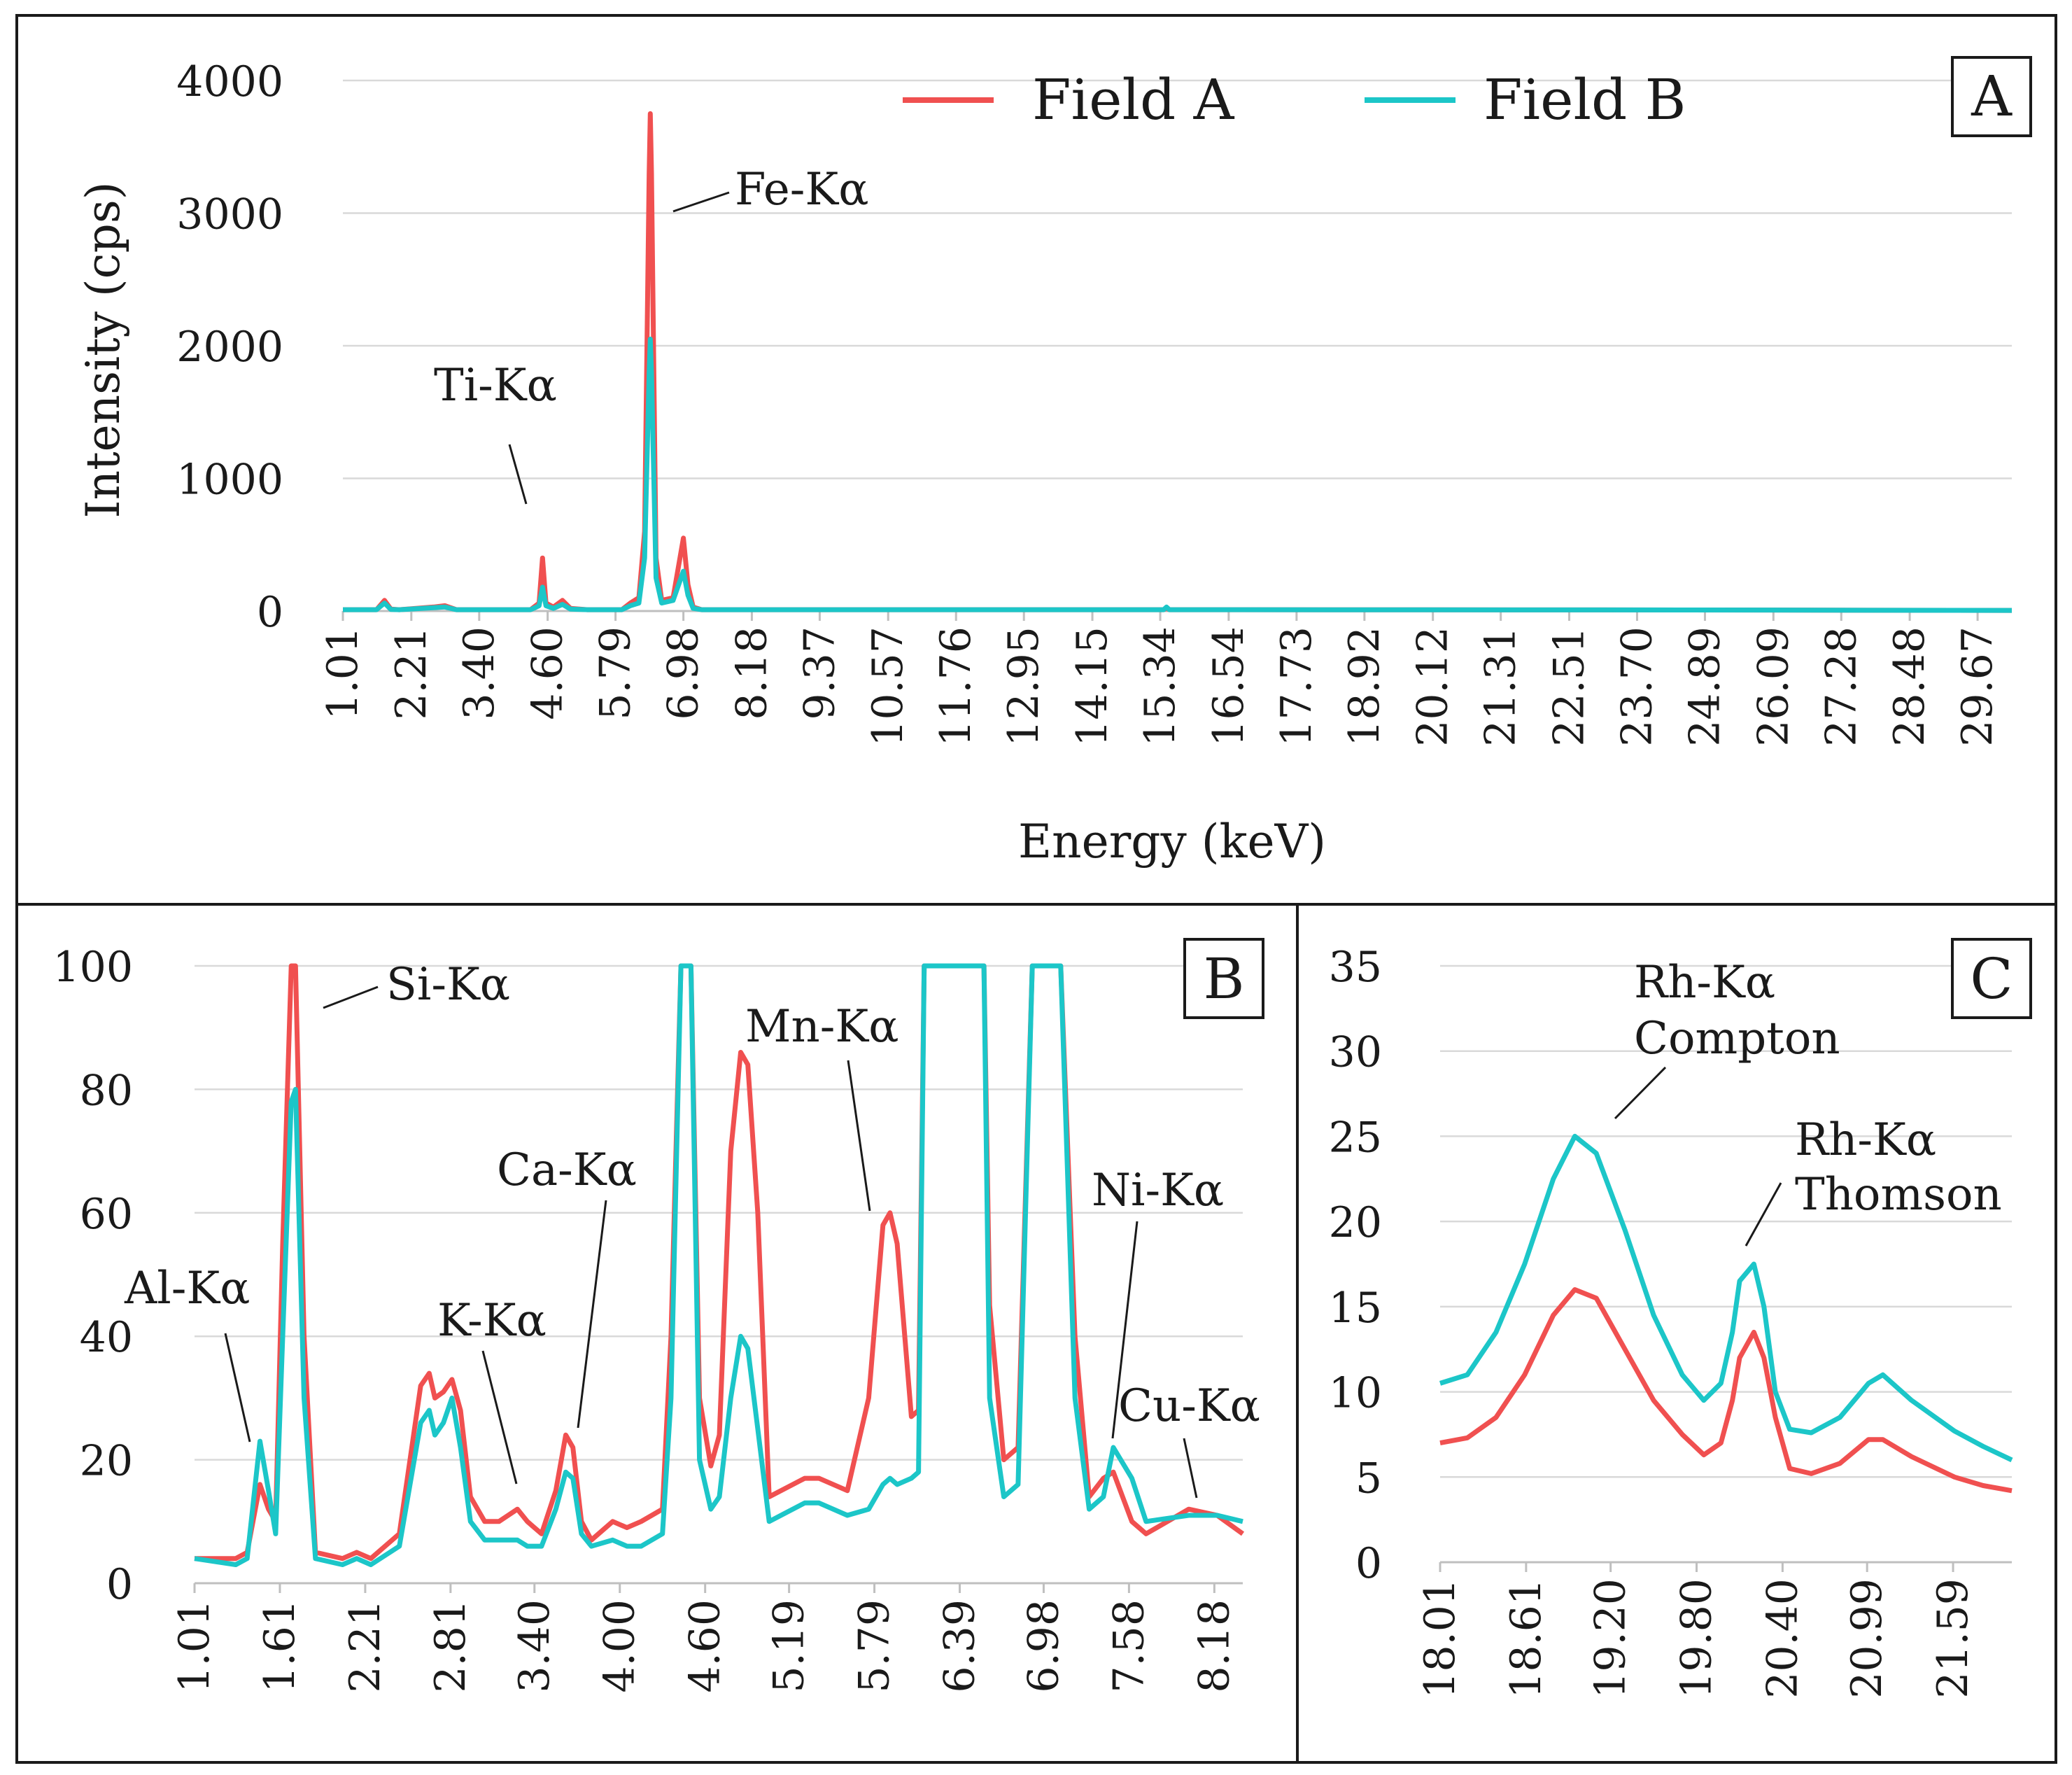  Describe the element at coordinates (592, 1314) in the screenshot. I see `annotation-ca-ka-leader` at that location.